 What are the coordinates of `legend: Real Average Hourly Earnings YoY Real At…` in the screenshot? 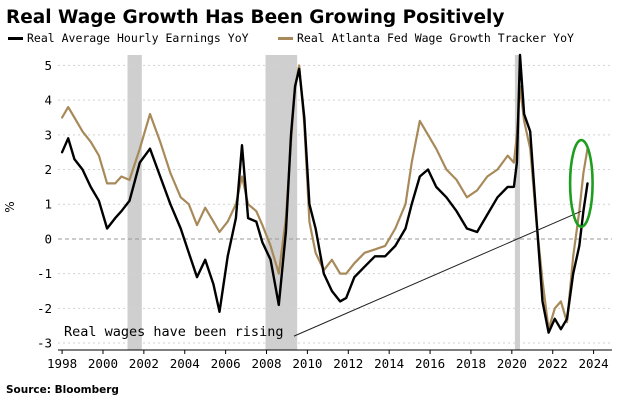 It's located at (291, 38).